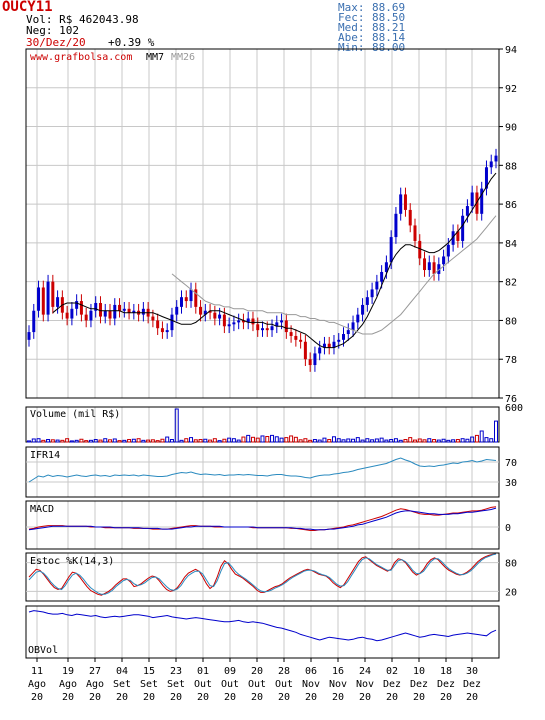 The width and height of the screenshot is (545, 720). What do you see at coordinates (351, 47) in the screenshot?
I see `stat-min-label: Min:` at bounding box center [351, 47].